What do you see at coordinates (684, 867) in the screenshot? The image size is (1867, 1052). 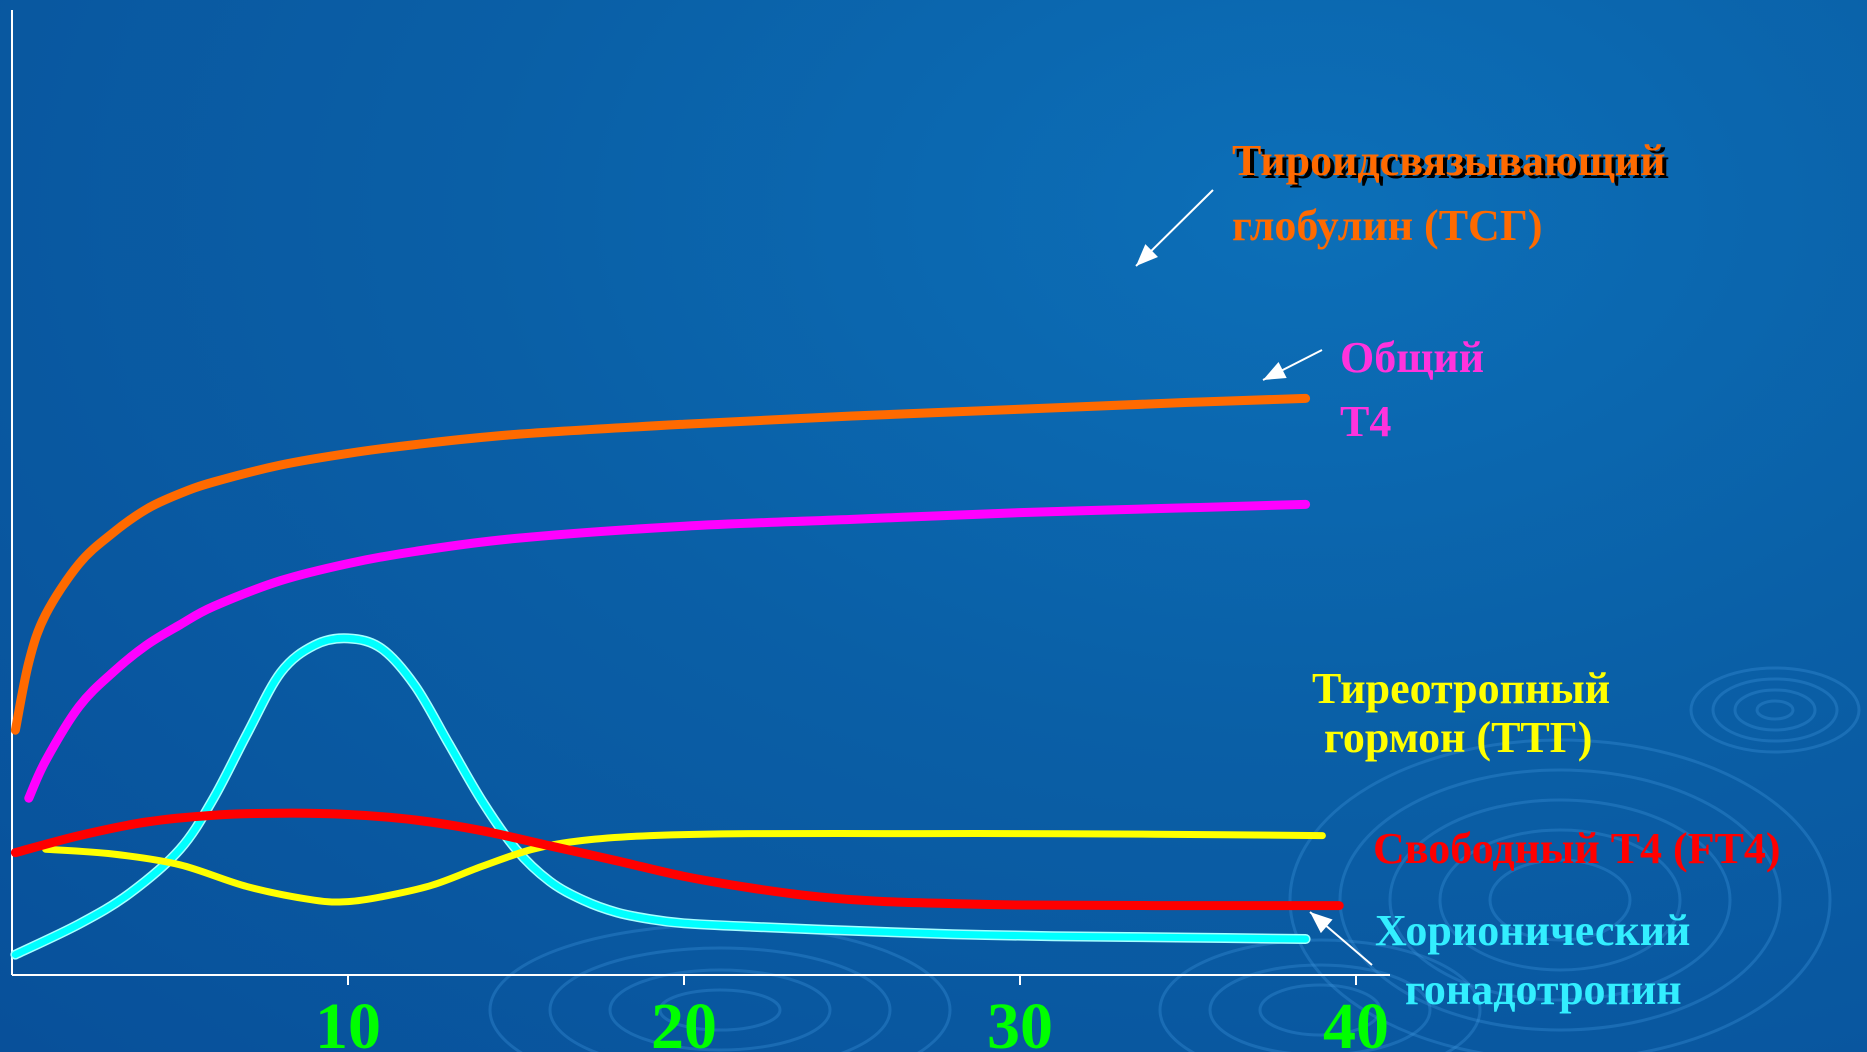 I see `tsh-series-line` at bounding box center [684, 867].